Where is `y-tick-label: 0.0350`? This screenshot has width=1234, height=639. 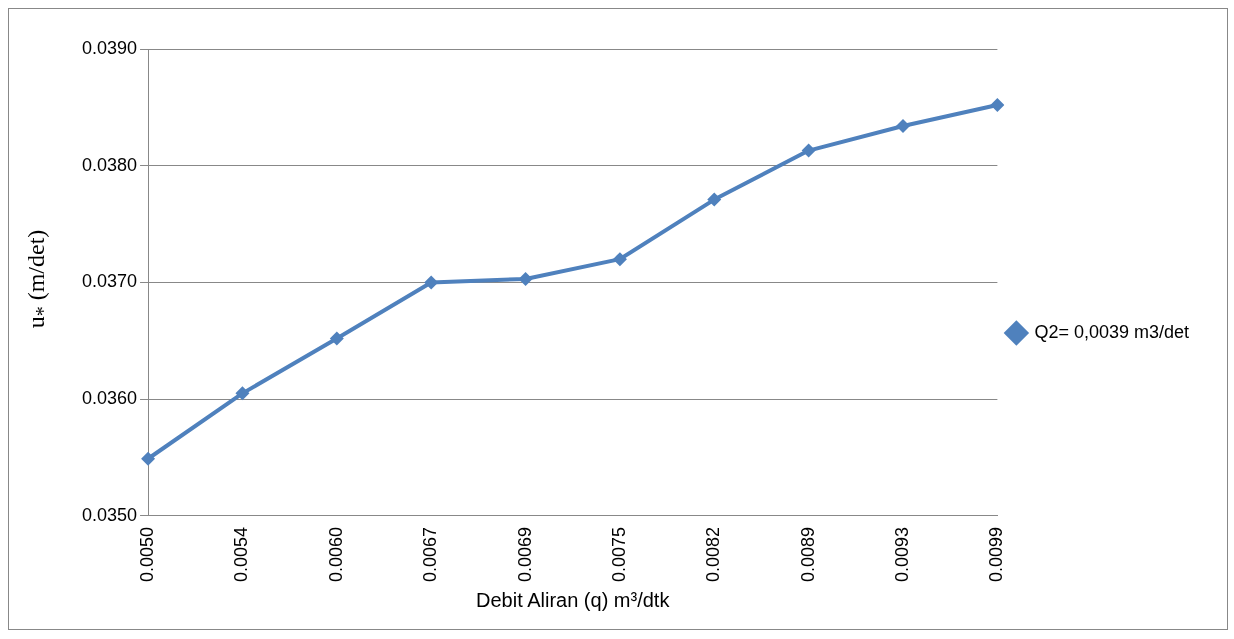 y-tick-label: 0.0350 is located at coordinates (109, 514).